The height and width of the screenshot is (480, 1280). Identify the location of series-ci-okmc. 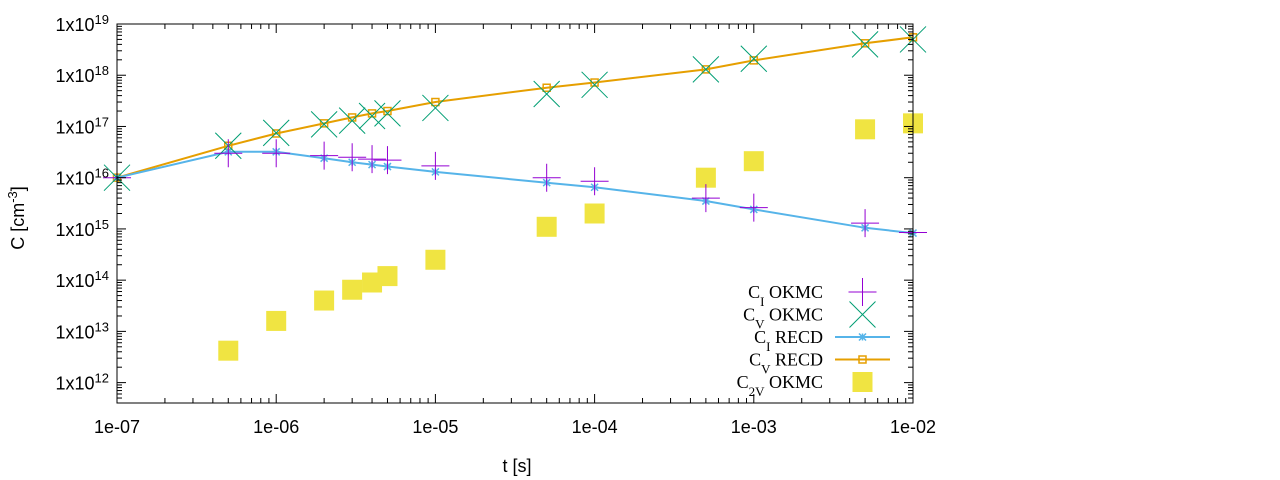
(515, 193).